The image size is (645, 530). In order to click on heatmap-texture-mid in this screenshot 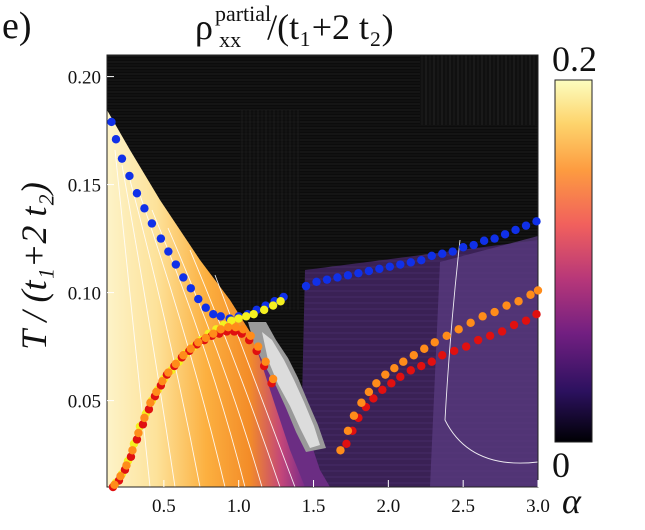, I will do `click(270, 210)`.